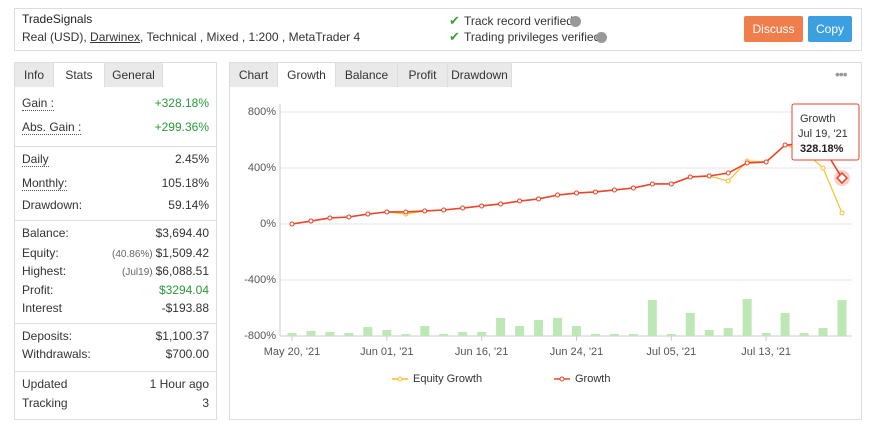 This screenshot has width=871, height=434. Describe the element at coordinates (44, 271) in the screenshot. I see `stat-label: Highest:` at that location.